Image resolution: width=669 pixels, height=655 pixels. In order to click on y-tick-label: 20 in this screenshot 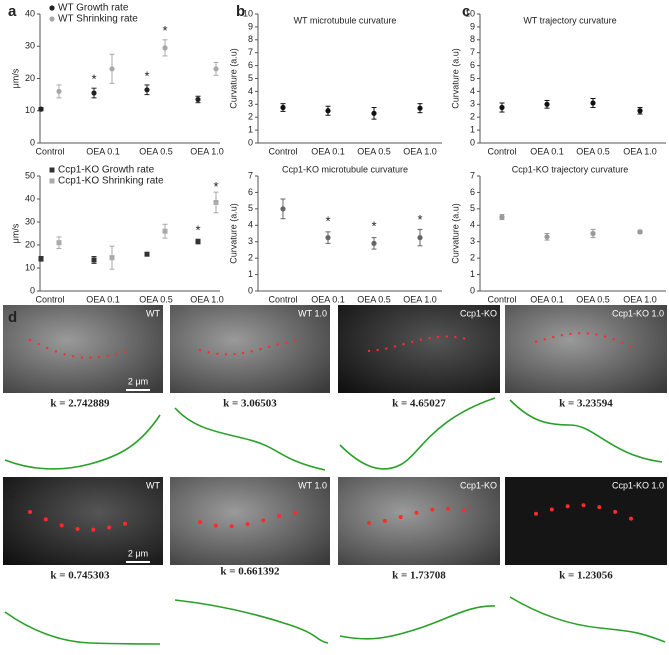, I will do `click(30, 244)`.